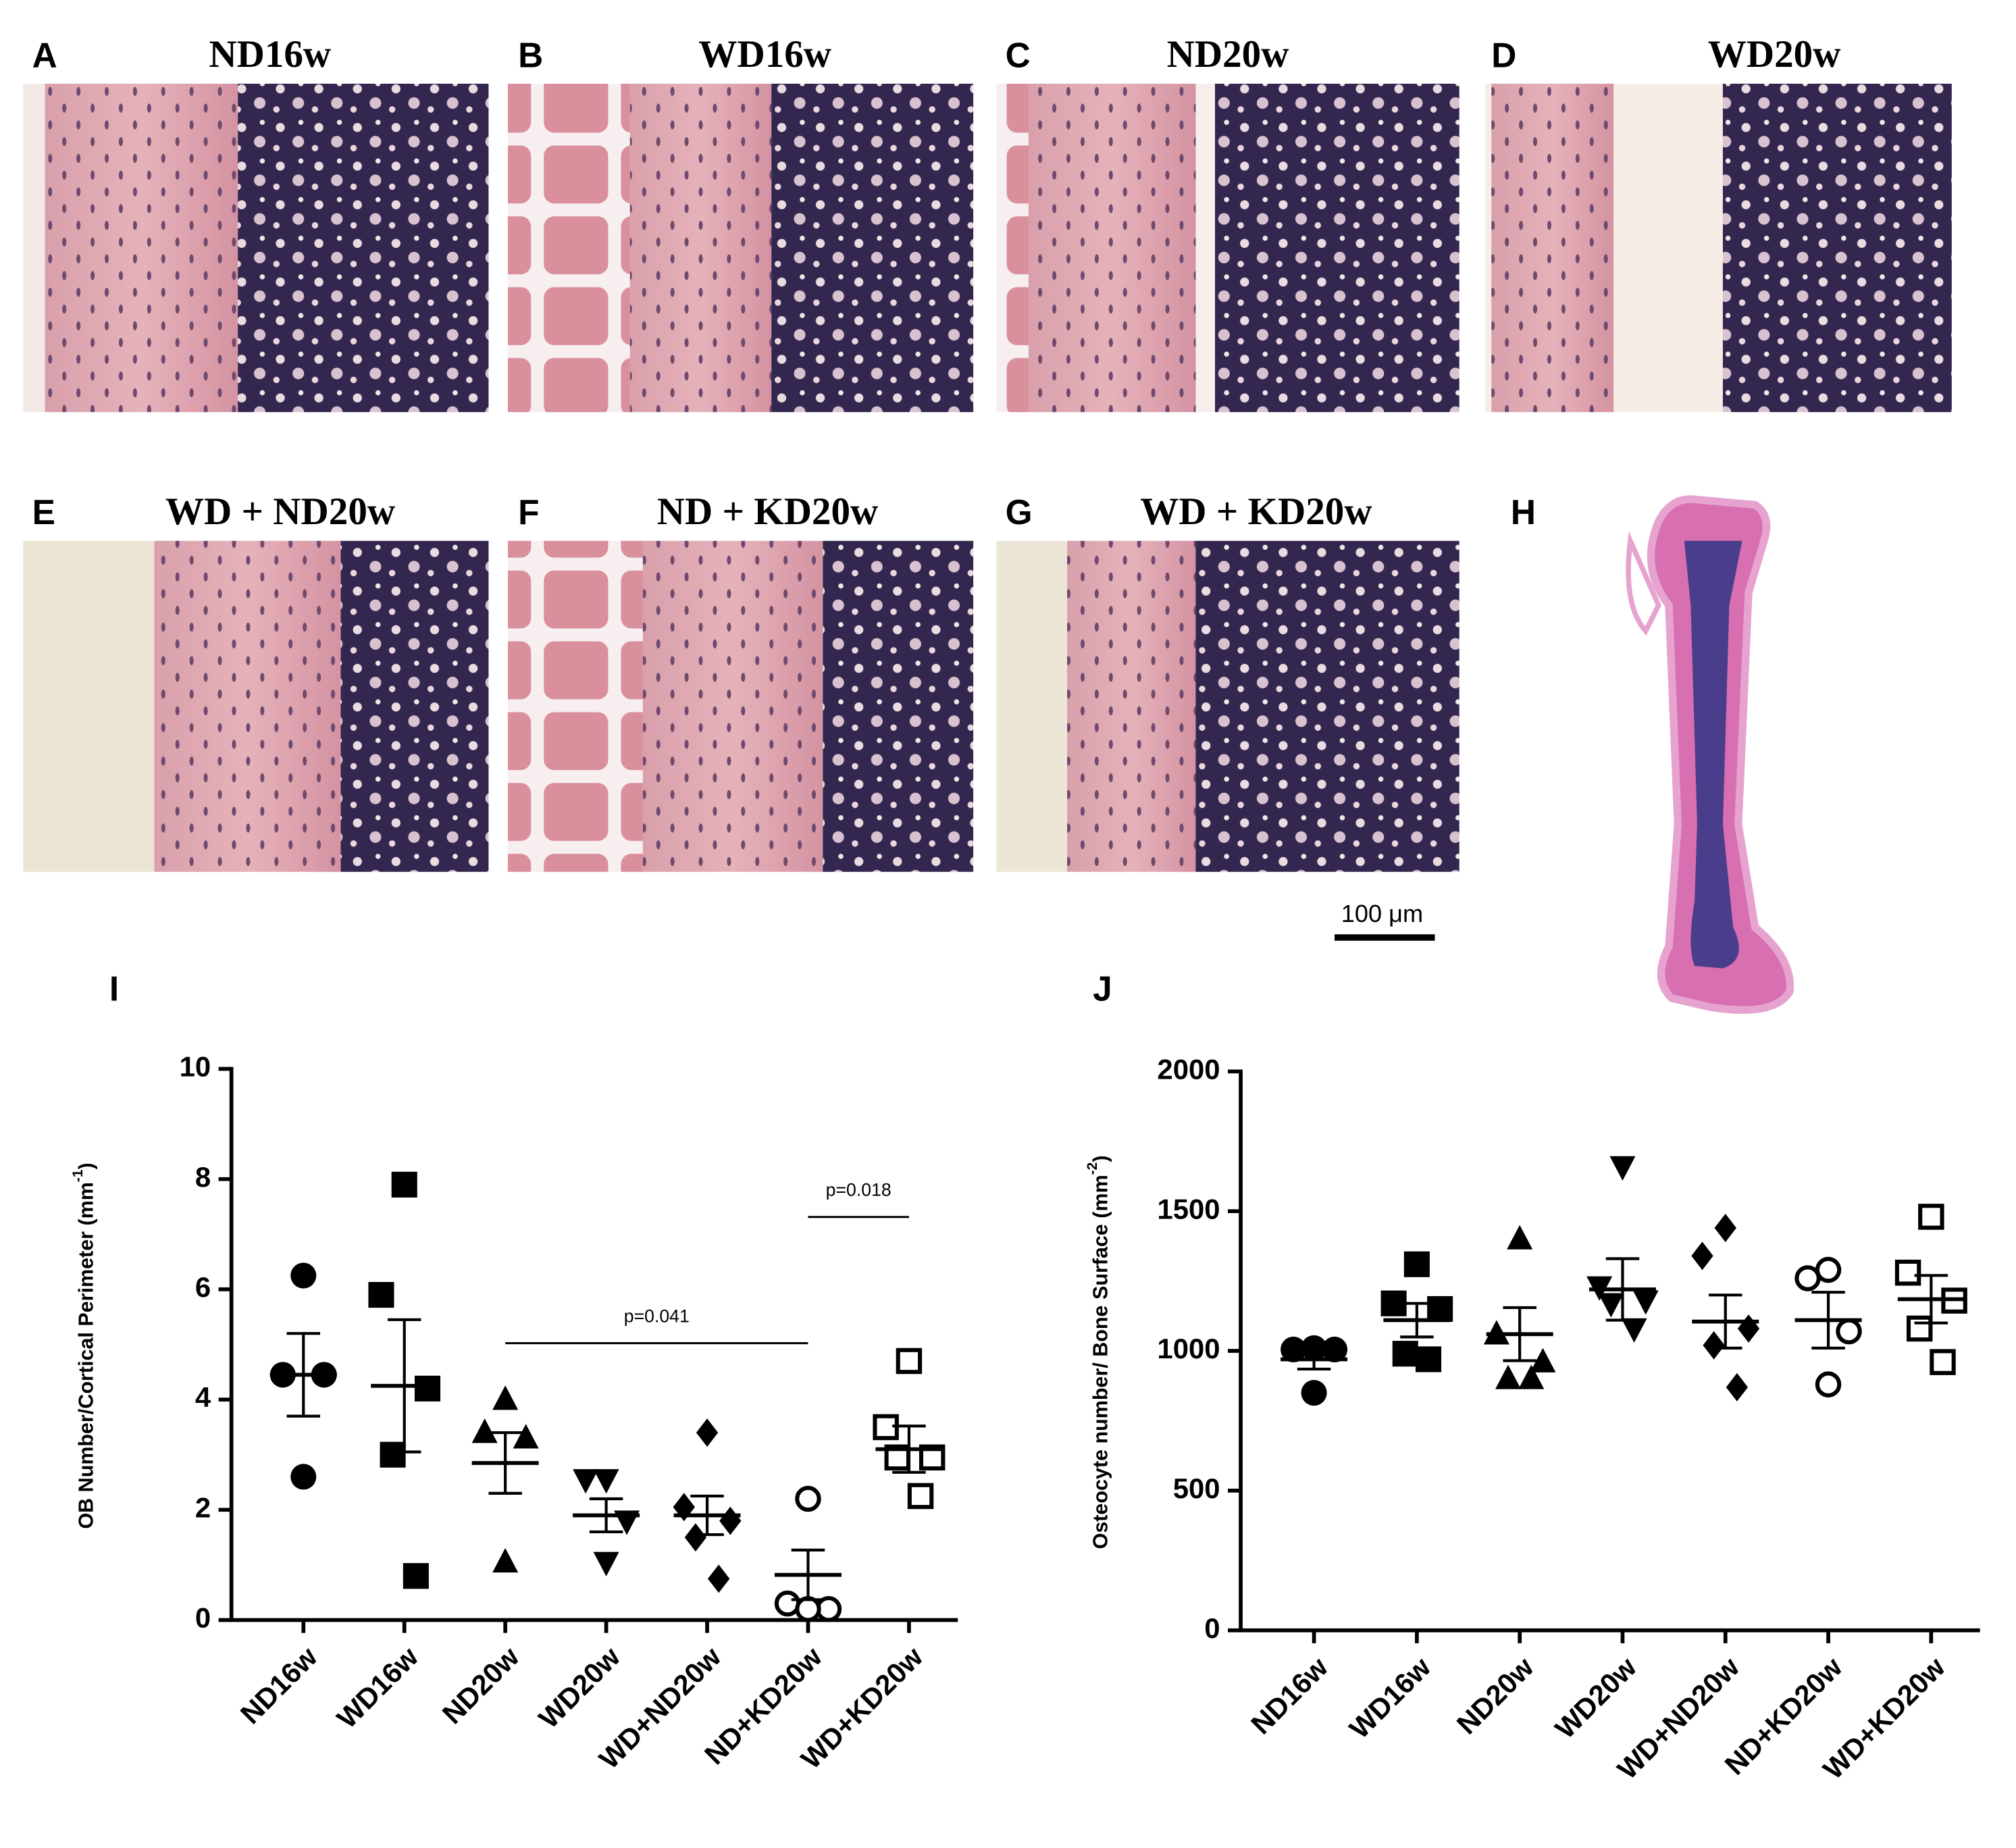 The image size is (2016, 1848). What do you see at coordinates (1196, 1488) in the screenshot?
I see `y-tick-label: 500` at bounding box center [1196, 1488].